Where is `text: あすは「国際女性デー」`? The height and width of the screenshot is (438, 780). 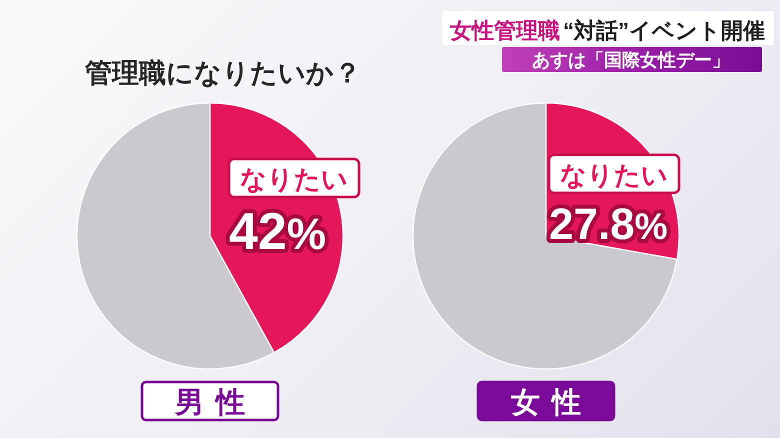
text: あすは「国際女性デー」 is located at coordinates (631, 60).